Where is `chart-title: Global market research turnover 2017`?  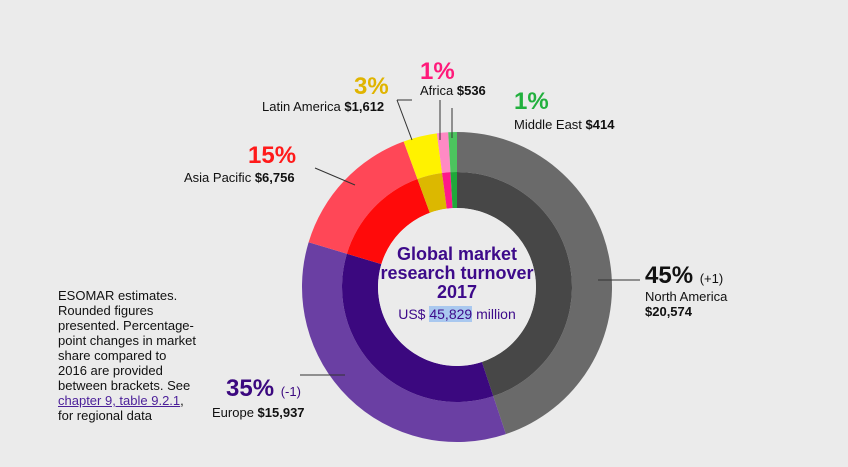 chart-title: Global market research turnover 2017 is located at coordinates (457, 273).